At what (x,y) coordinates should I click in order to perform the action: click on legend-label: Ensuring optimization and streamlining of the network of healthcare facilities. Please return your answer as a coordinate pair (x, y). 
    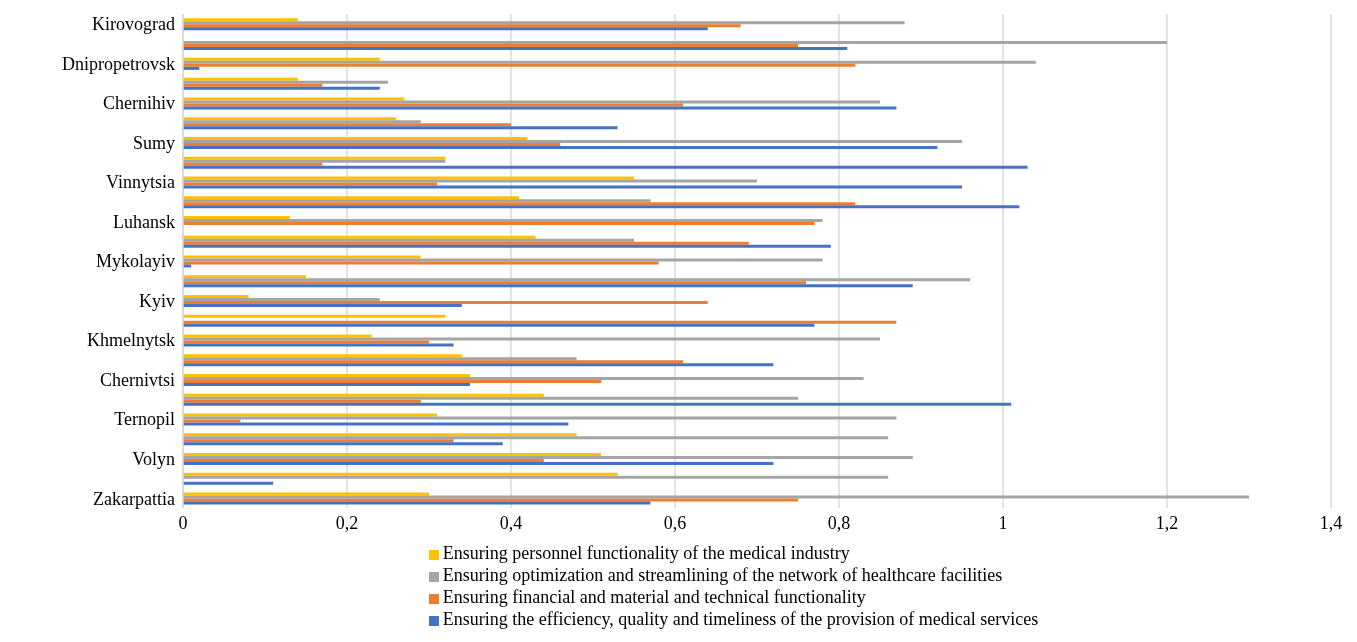
    Looking at the image, I should click on (722, 575).